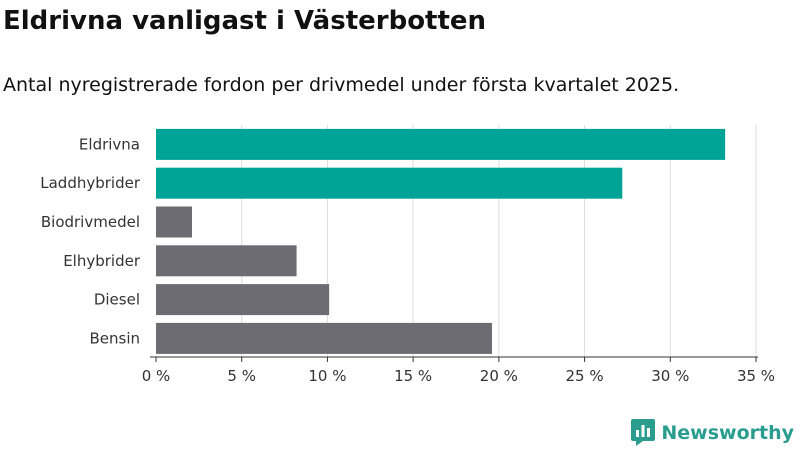 The image size is (800, 450). I want to click on x-tick-label: 20 %, so click(499, 376).